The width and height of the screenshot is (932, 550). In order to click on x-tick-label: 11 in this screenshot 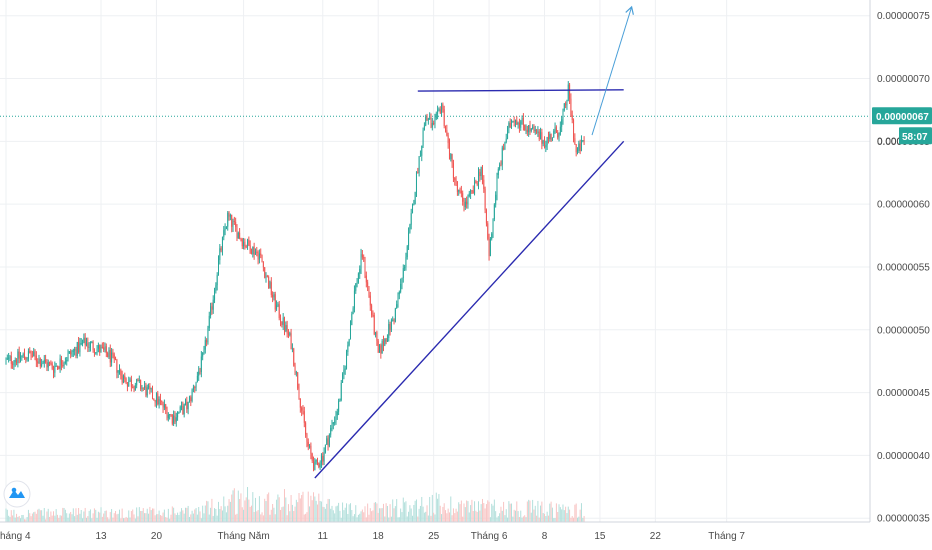, I will do `click(323, 536)`.